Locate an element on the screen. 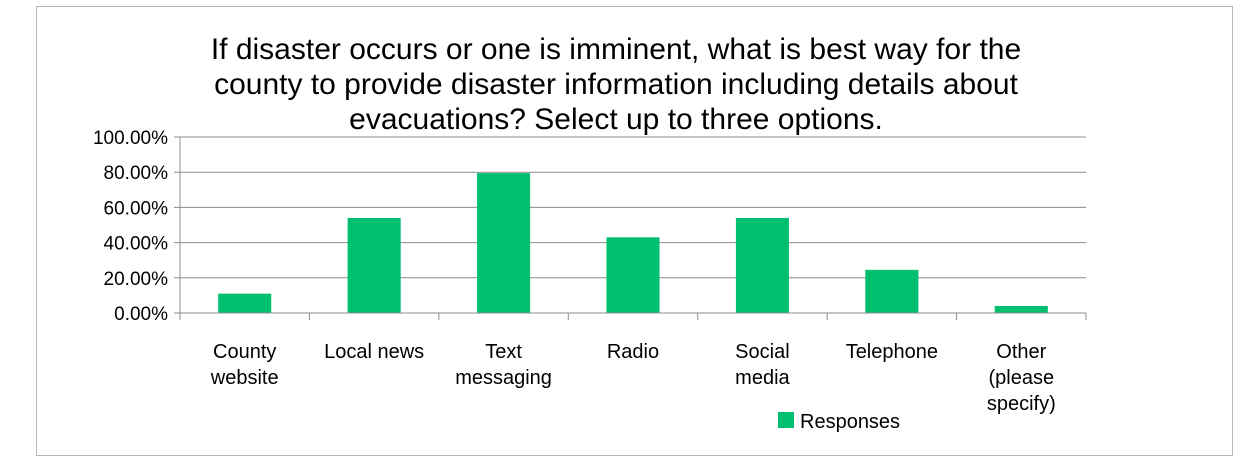 Image resolution: width=1235 pixels, height=457 pixels. x-category-label: (please is located at coordinates (1021, 378).